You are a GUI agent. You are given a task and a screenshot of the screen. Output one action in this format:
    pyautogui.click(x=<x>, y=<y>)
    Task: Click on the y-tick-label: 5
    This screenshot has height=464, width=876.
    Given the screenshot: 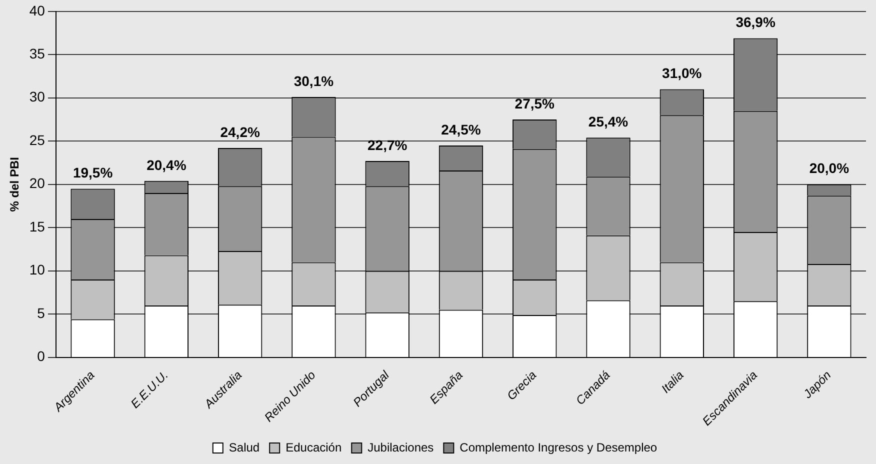 What is the action you would take?
    pyautogui.click(x=41, y=312)
    